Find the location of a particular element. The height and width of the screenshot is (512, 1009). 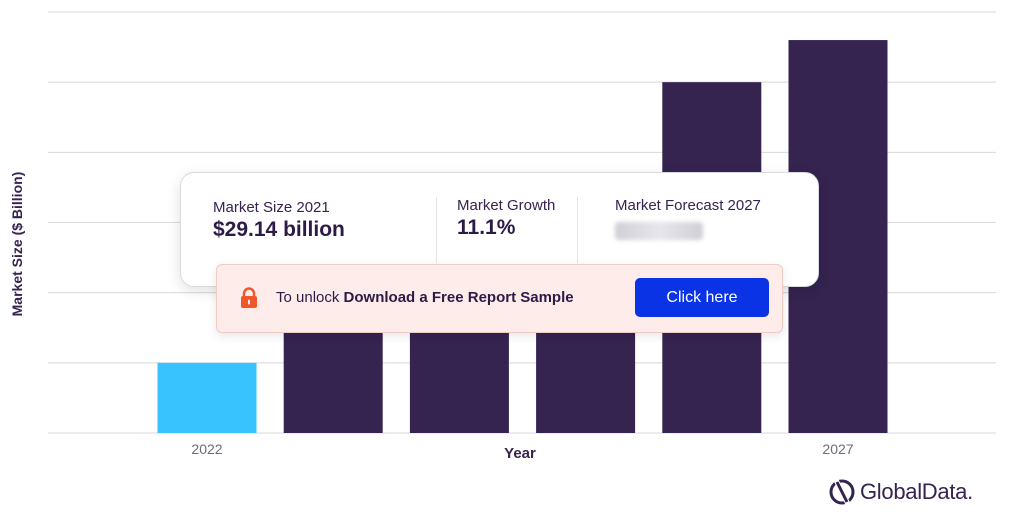

globaldata-logo-icon is located at coordinates (842, 492).